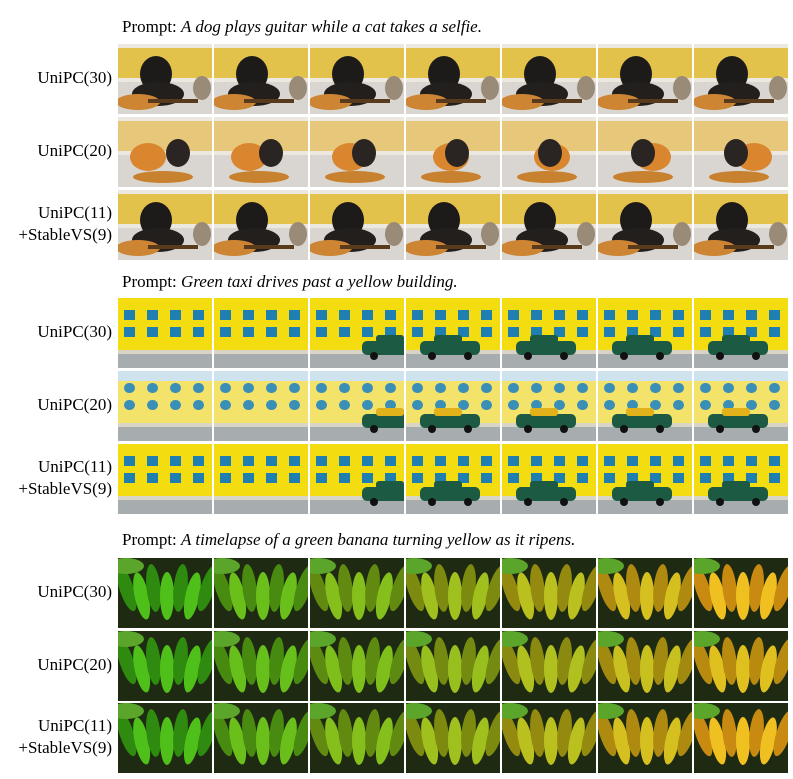 The image size is (793, 779). What do you see at coordinates (149, 539) in the screenshot?
I see `prompt-label: Prompt:` at bounding box center [149, 539].